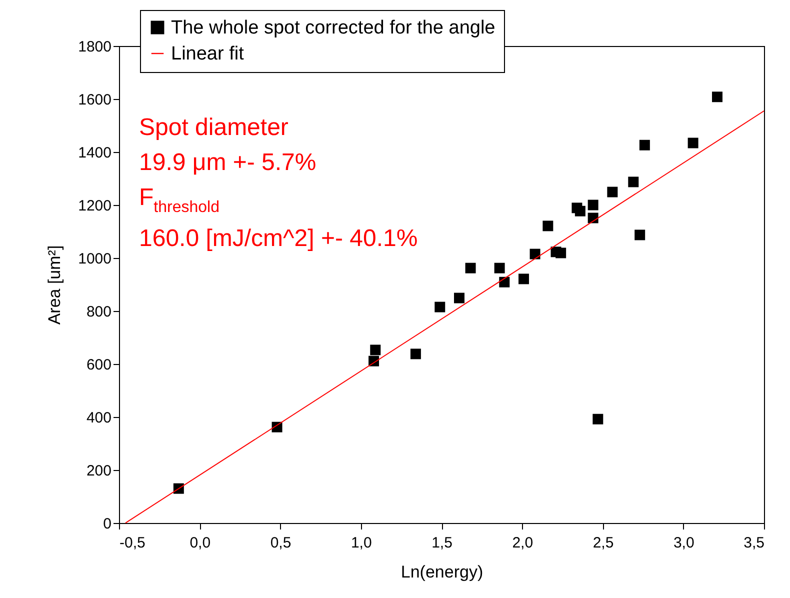 The height and width of the screenshot is (598, 790). What do you see at coordinates (95, 206) in the screenshot?
I see `y-tick-label: 1200` at bounding box center [95, 206].